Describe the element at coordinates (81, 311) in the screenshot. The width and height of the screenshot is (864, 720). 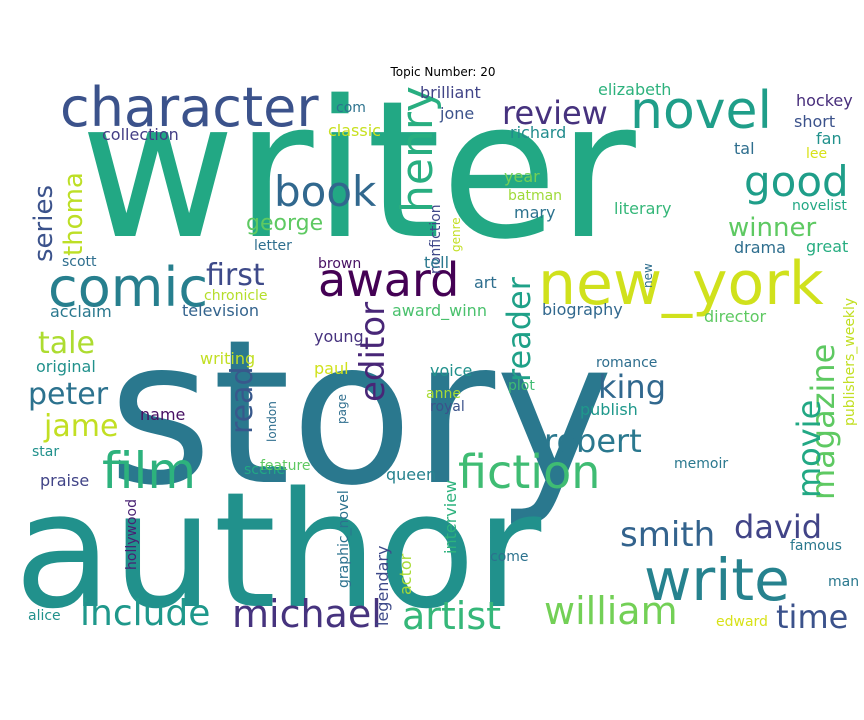
I see `word-acclaim: acclaim` at that location.